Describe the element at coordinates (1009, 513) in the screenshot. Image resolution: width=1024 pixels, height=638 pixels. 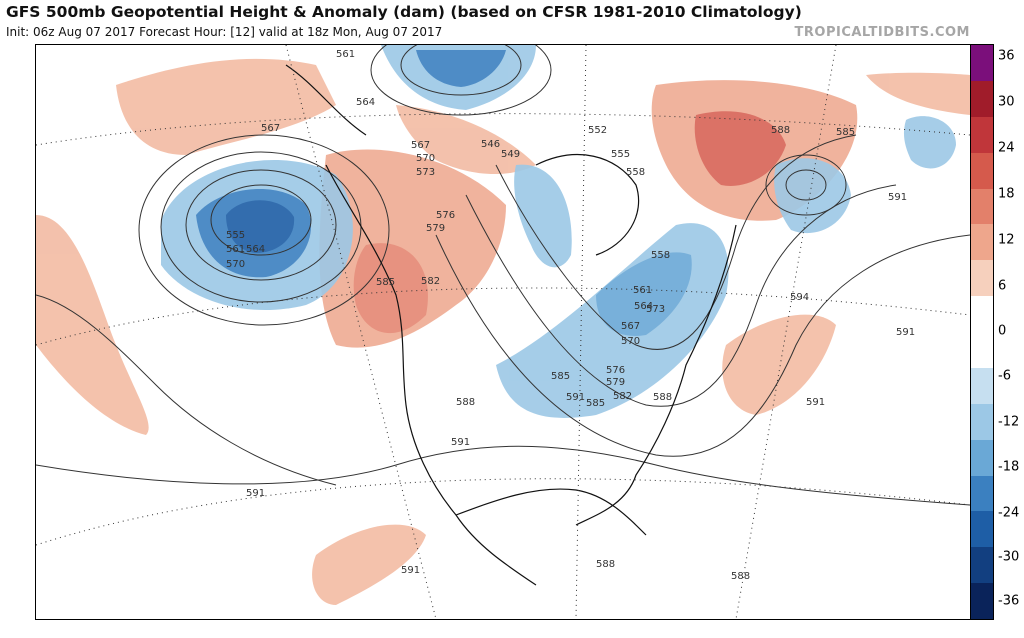
I see `colorbar-tick-label: -24` at that location.